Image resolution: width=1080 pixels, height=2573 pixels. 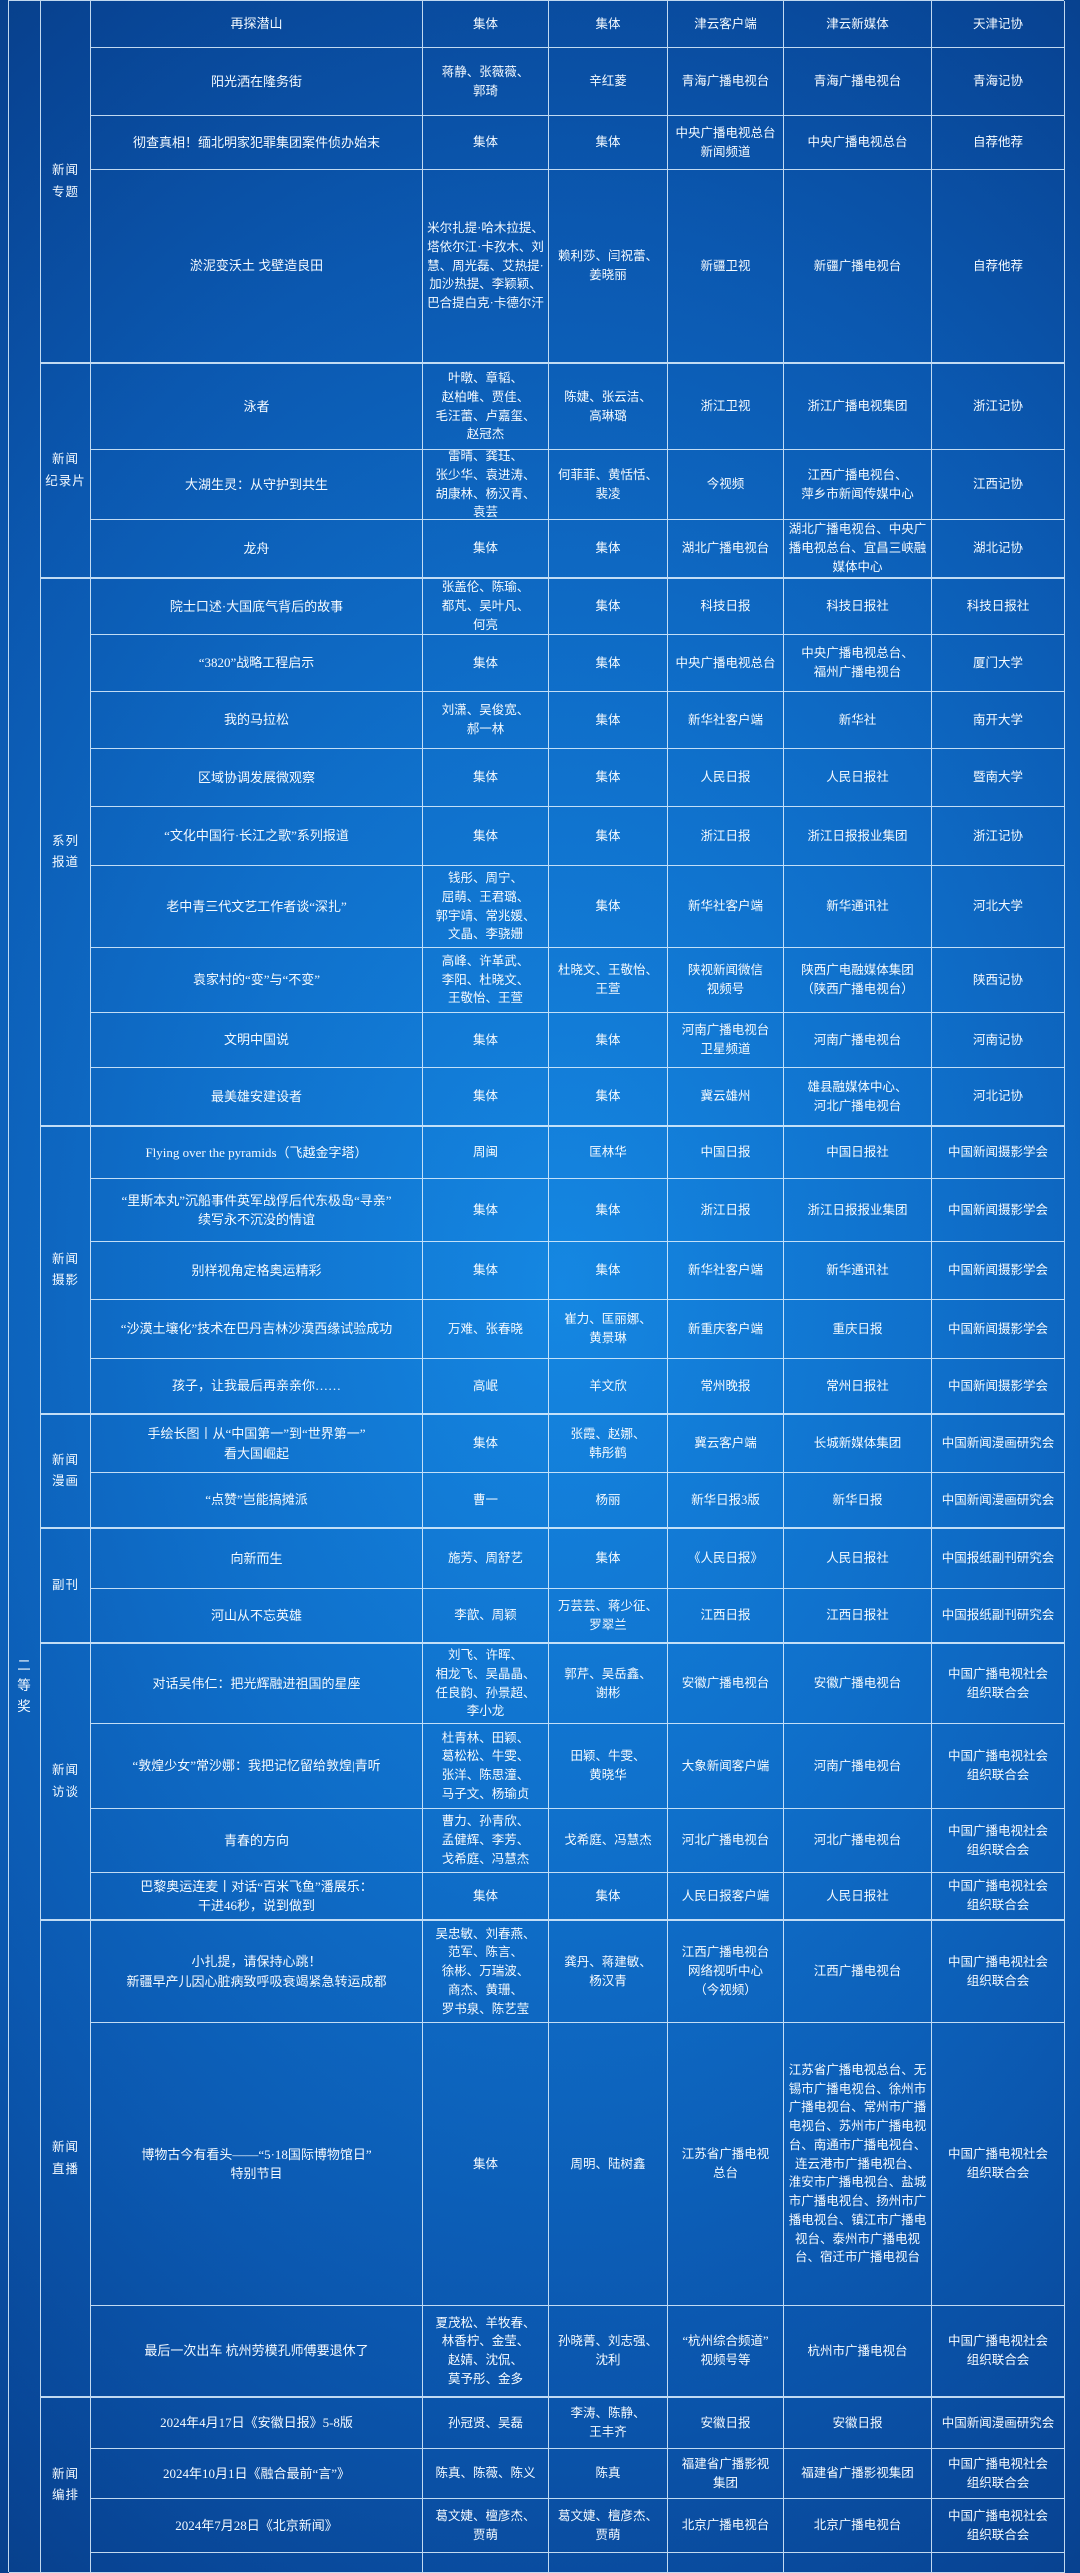 What do you see at coordinates (66, 853) in the screenshot?
I see `category-cell: 系列 报道` at bounding box center [66, 853].